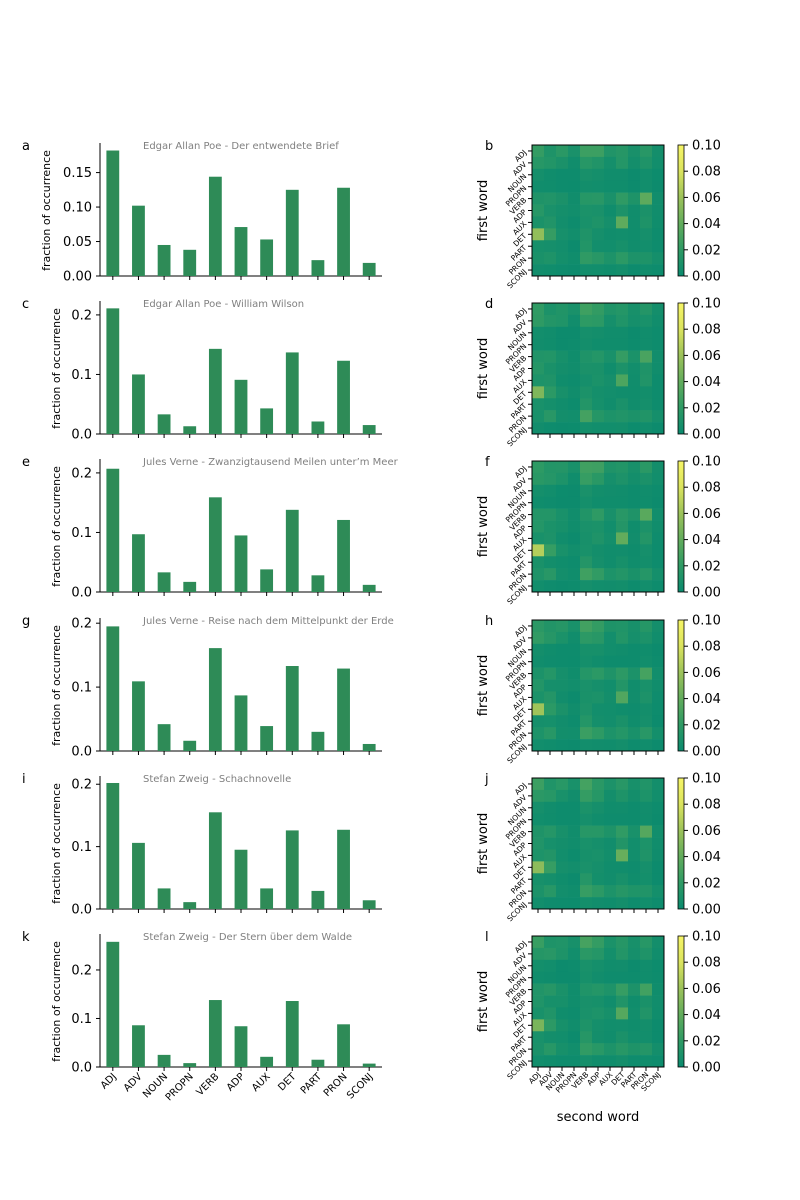 The height and width of the screenshot is (1200, 800). What do you see at coordinates (261, 1082) in the screenshot?
I see `x-tick-label: AUX` at bounding box center [261, 1082].